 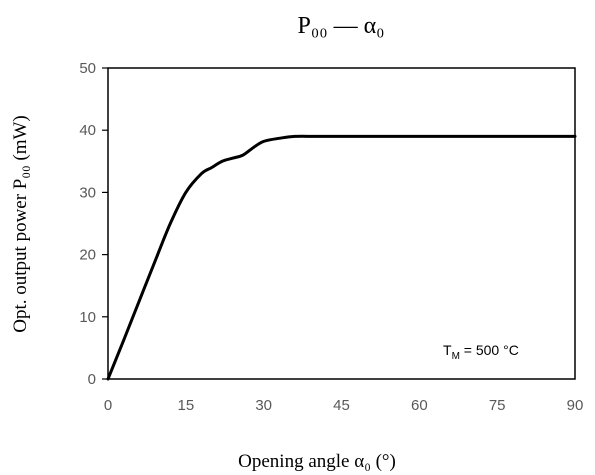 I want to click on chart-title: P₀₀ — α₀, so click(x=340, y=26).